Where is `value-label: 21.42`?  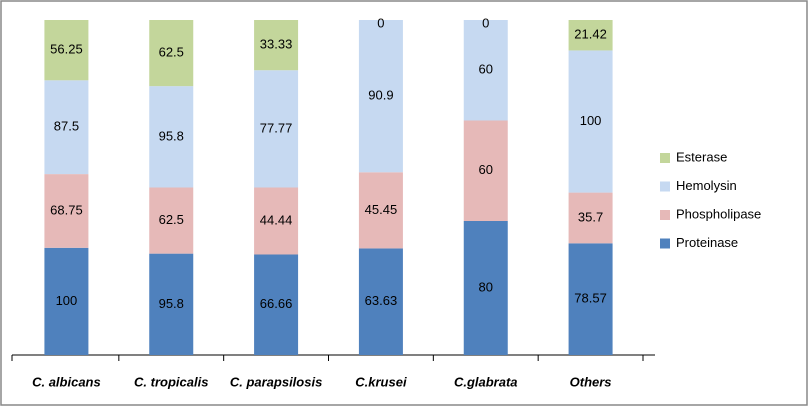
value-label: 21.42 is located at coordinates (590, 34).